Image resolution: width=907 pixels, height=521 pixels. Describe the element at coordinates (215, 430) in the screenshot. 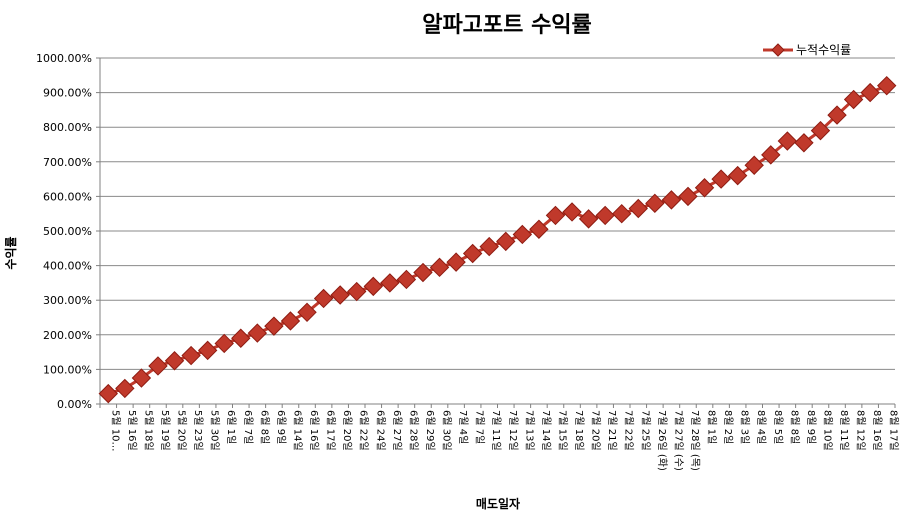

I see `x-tick-label: 5월 30일` at that location.